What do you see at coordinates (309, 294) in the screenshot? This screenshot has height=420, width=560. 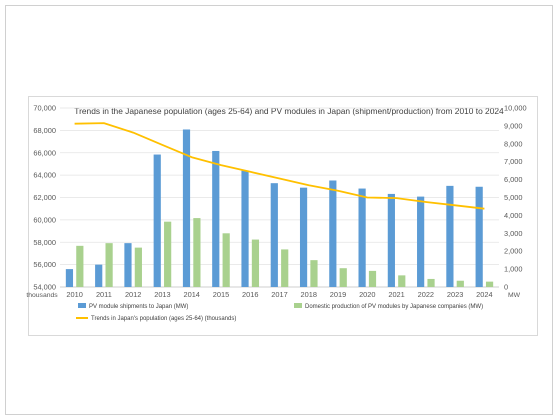 I see `x-tick-label: 2018` at bounding box center [309, 294].